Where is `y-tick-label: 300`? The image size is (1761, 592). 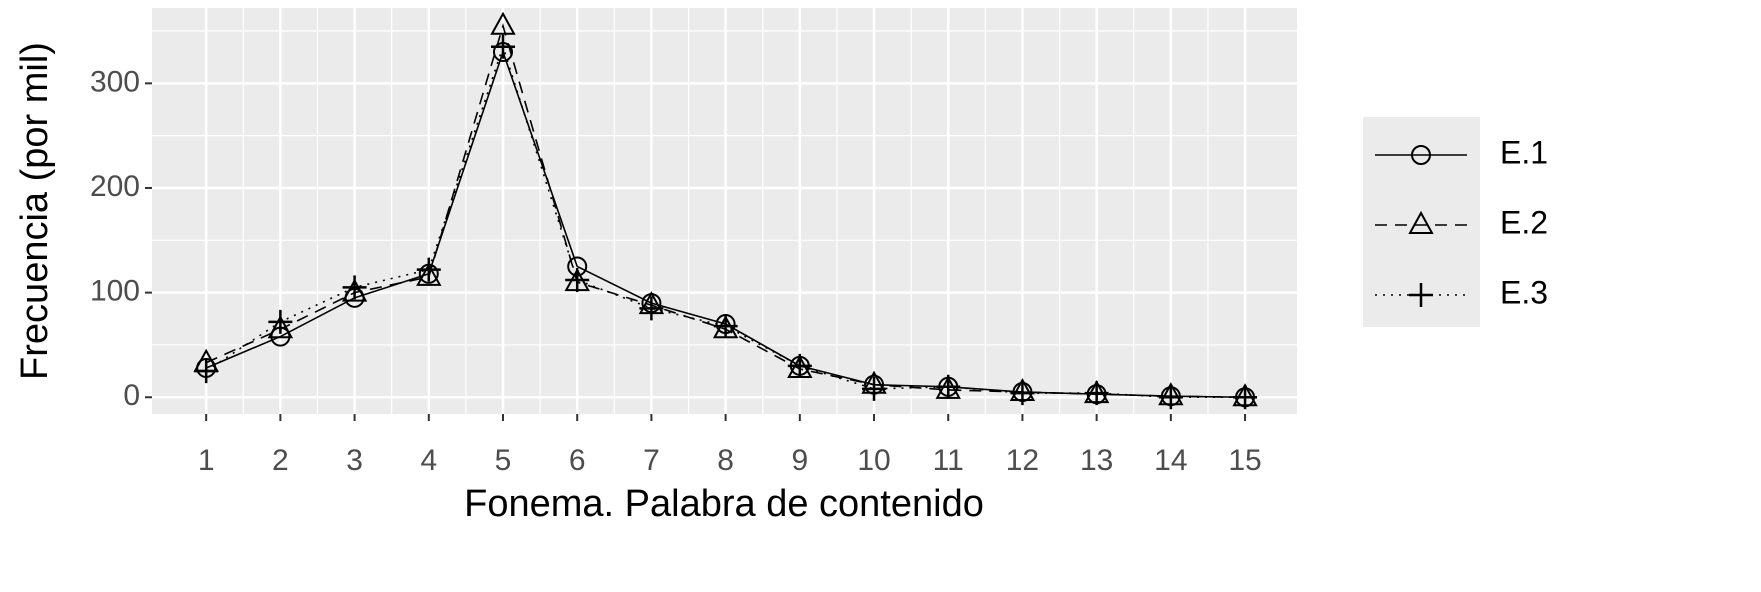 y-tick-label: 300 is located at coordinates (115, 81).